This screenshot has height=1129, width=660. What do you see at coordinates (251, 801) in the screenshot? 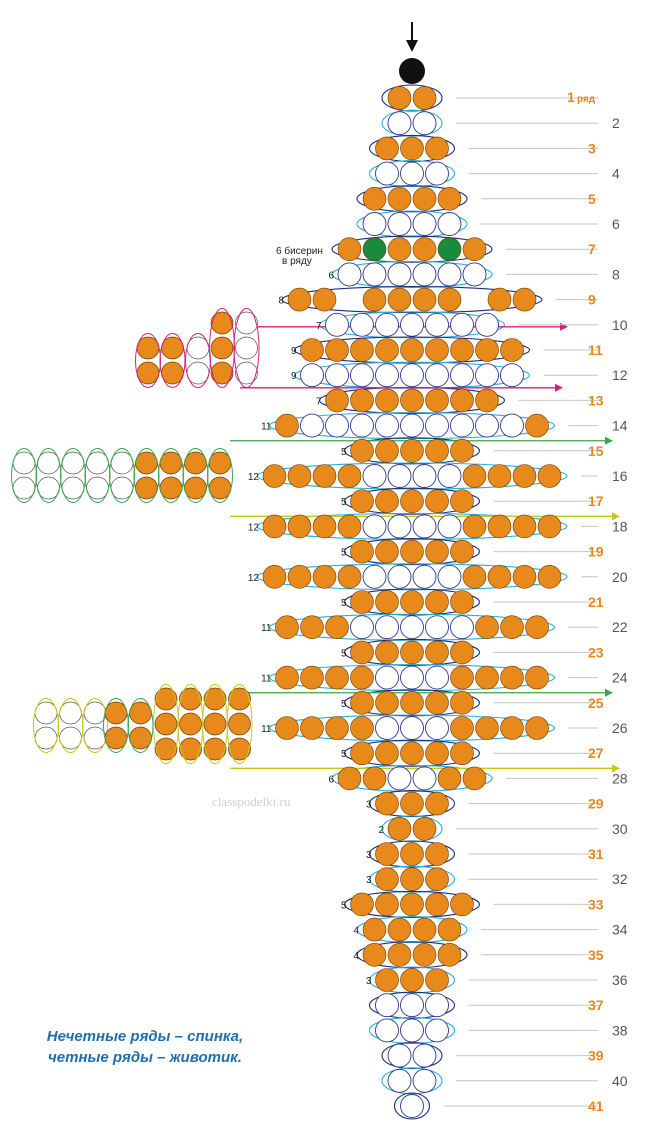
I see `watermark: classpodelki.ru` at bounding box center [251, 801].